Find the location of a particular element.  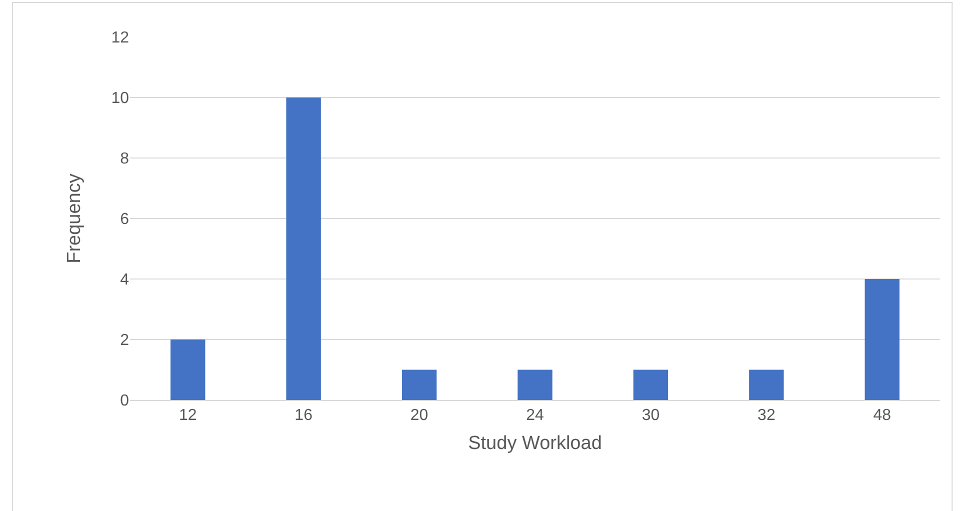

x-tick-label: 16 is located at coordinates (303, 415).